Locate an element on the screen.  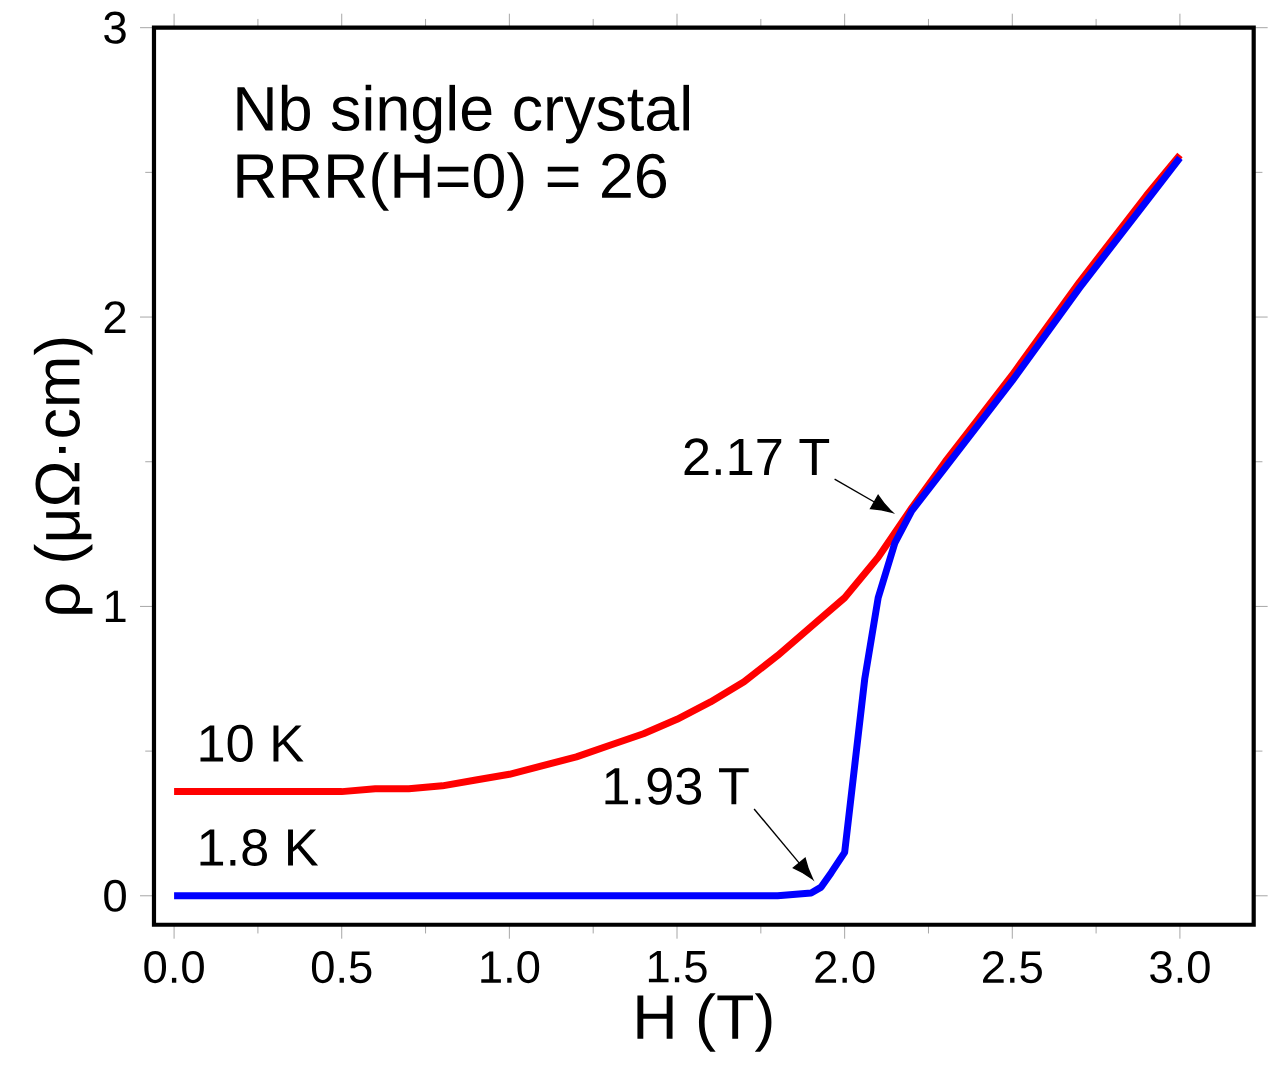
x-axis-title: H (T) is located at coordinates (704, 1022).